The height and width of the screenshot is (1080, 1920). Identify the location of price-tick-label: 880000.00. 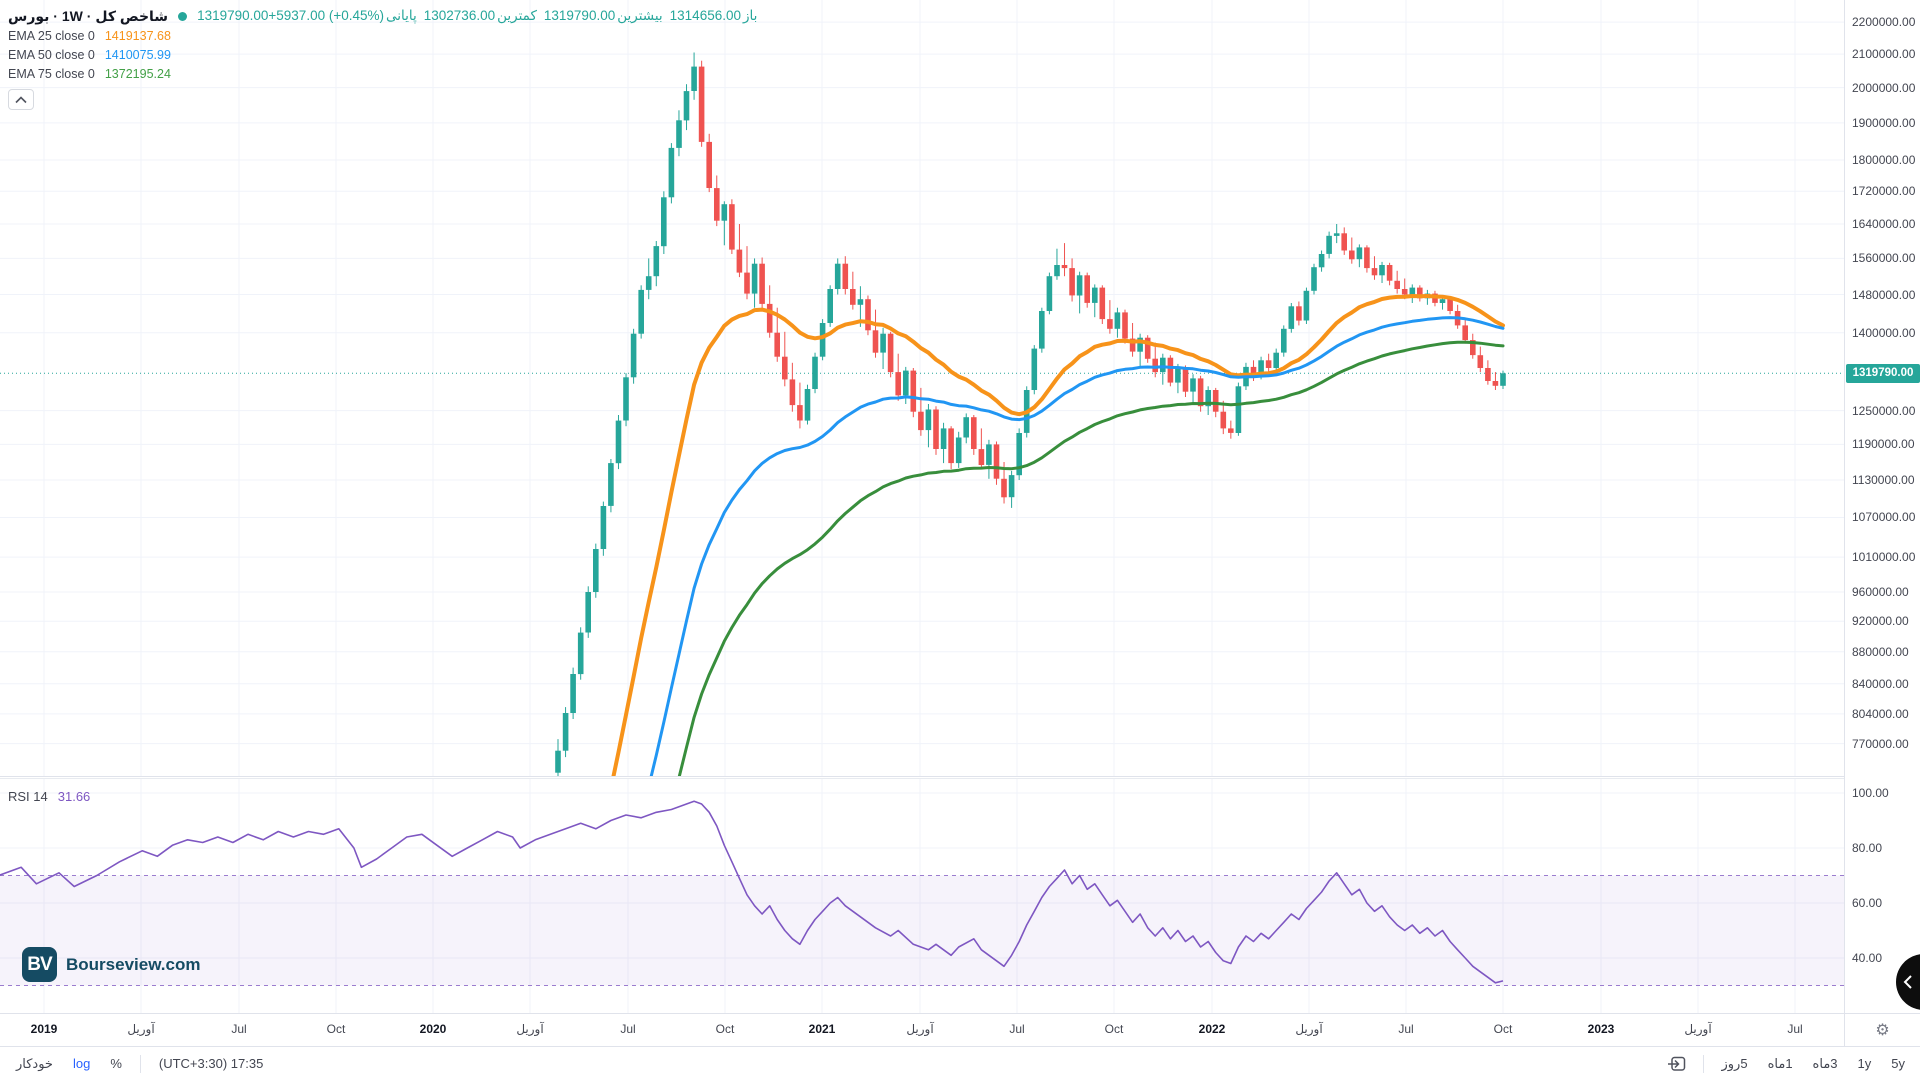
(1880, 652).